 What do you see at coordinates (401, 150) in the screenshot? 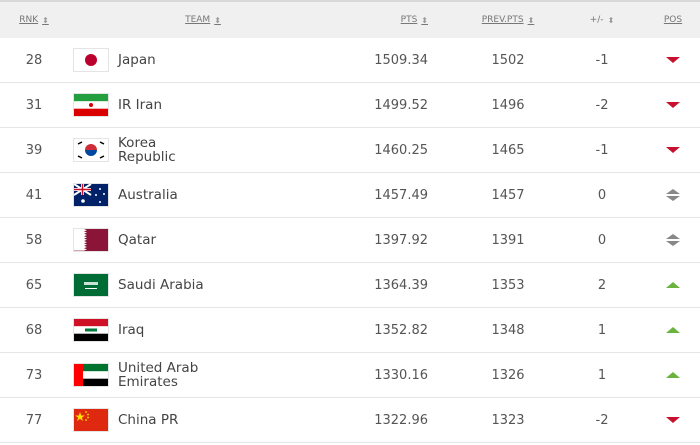
I see `points: 1460.25` at bounding box center [401, 150].